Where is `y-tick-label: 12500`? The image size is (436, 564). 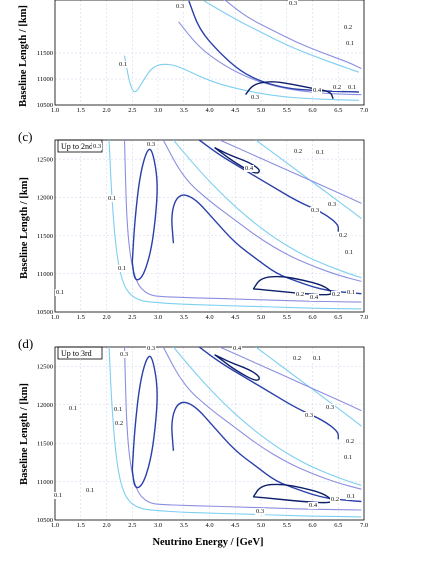 y-tick-label: 12500 is located at coordinates (45, 159).